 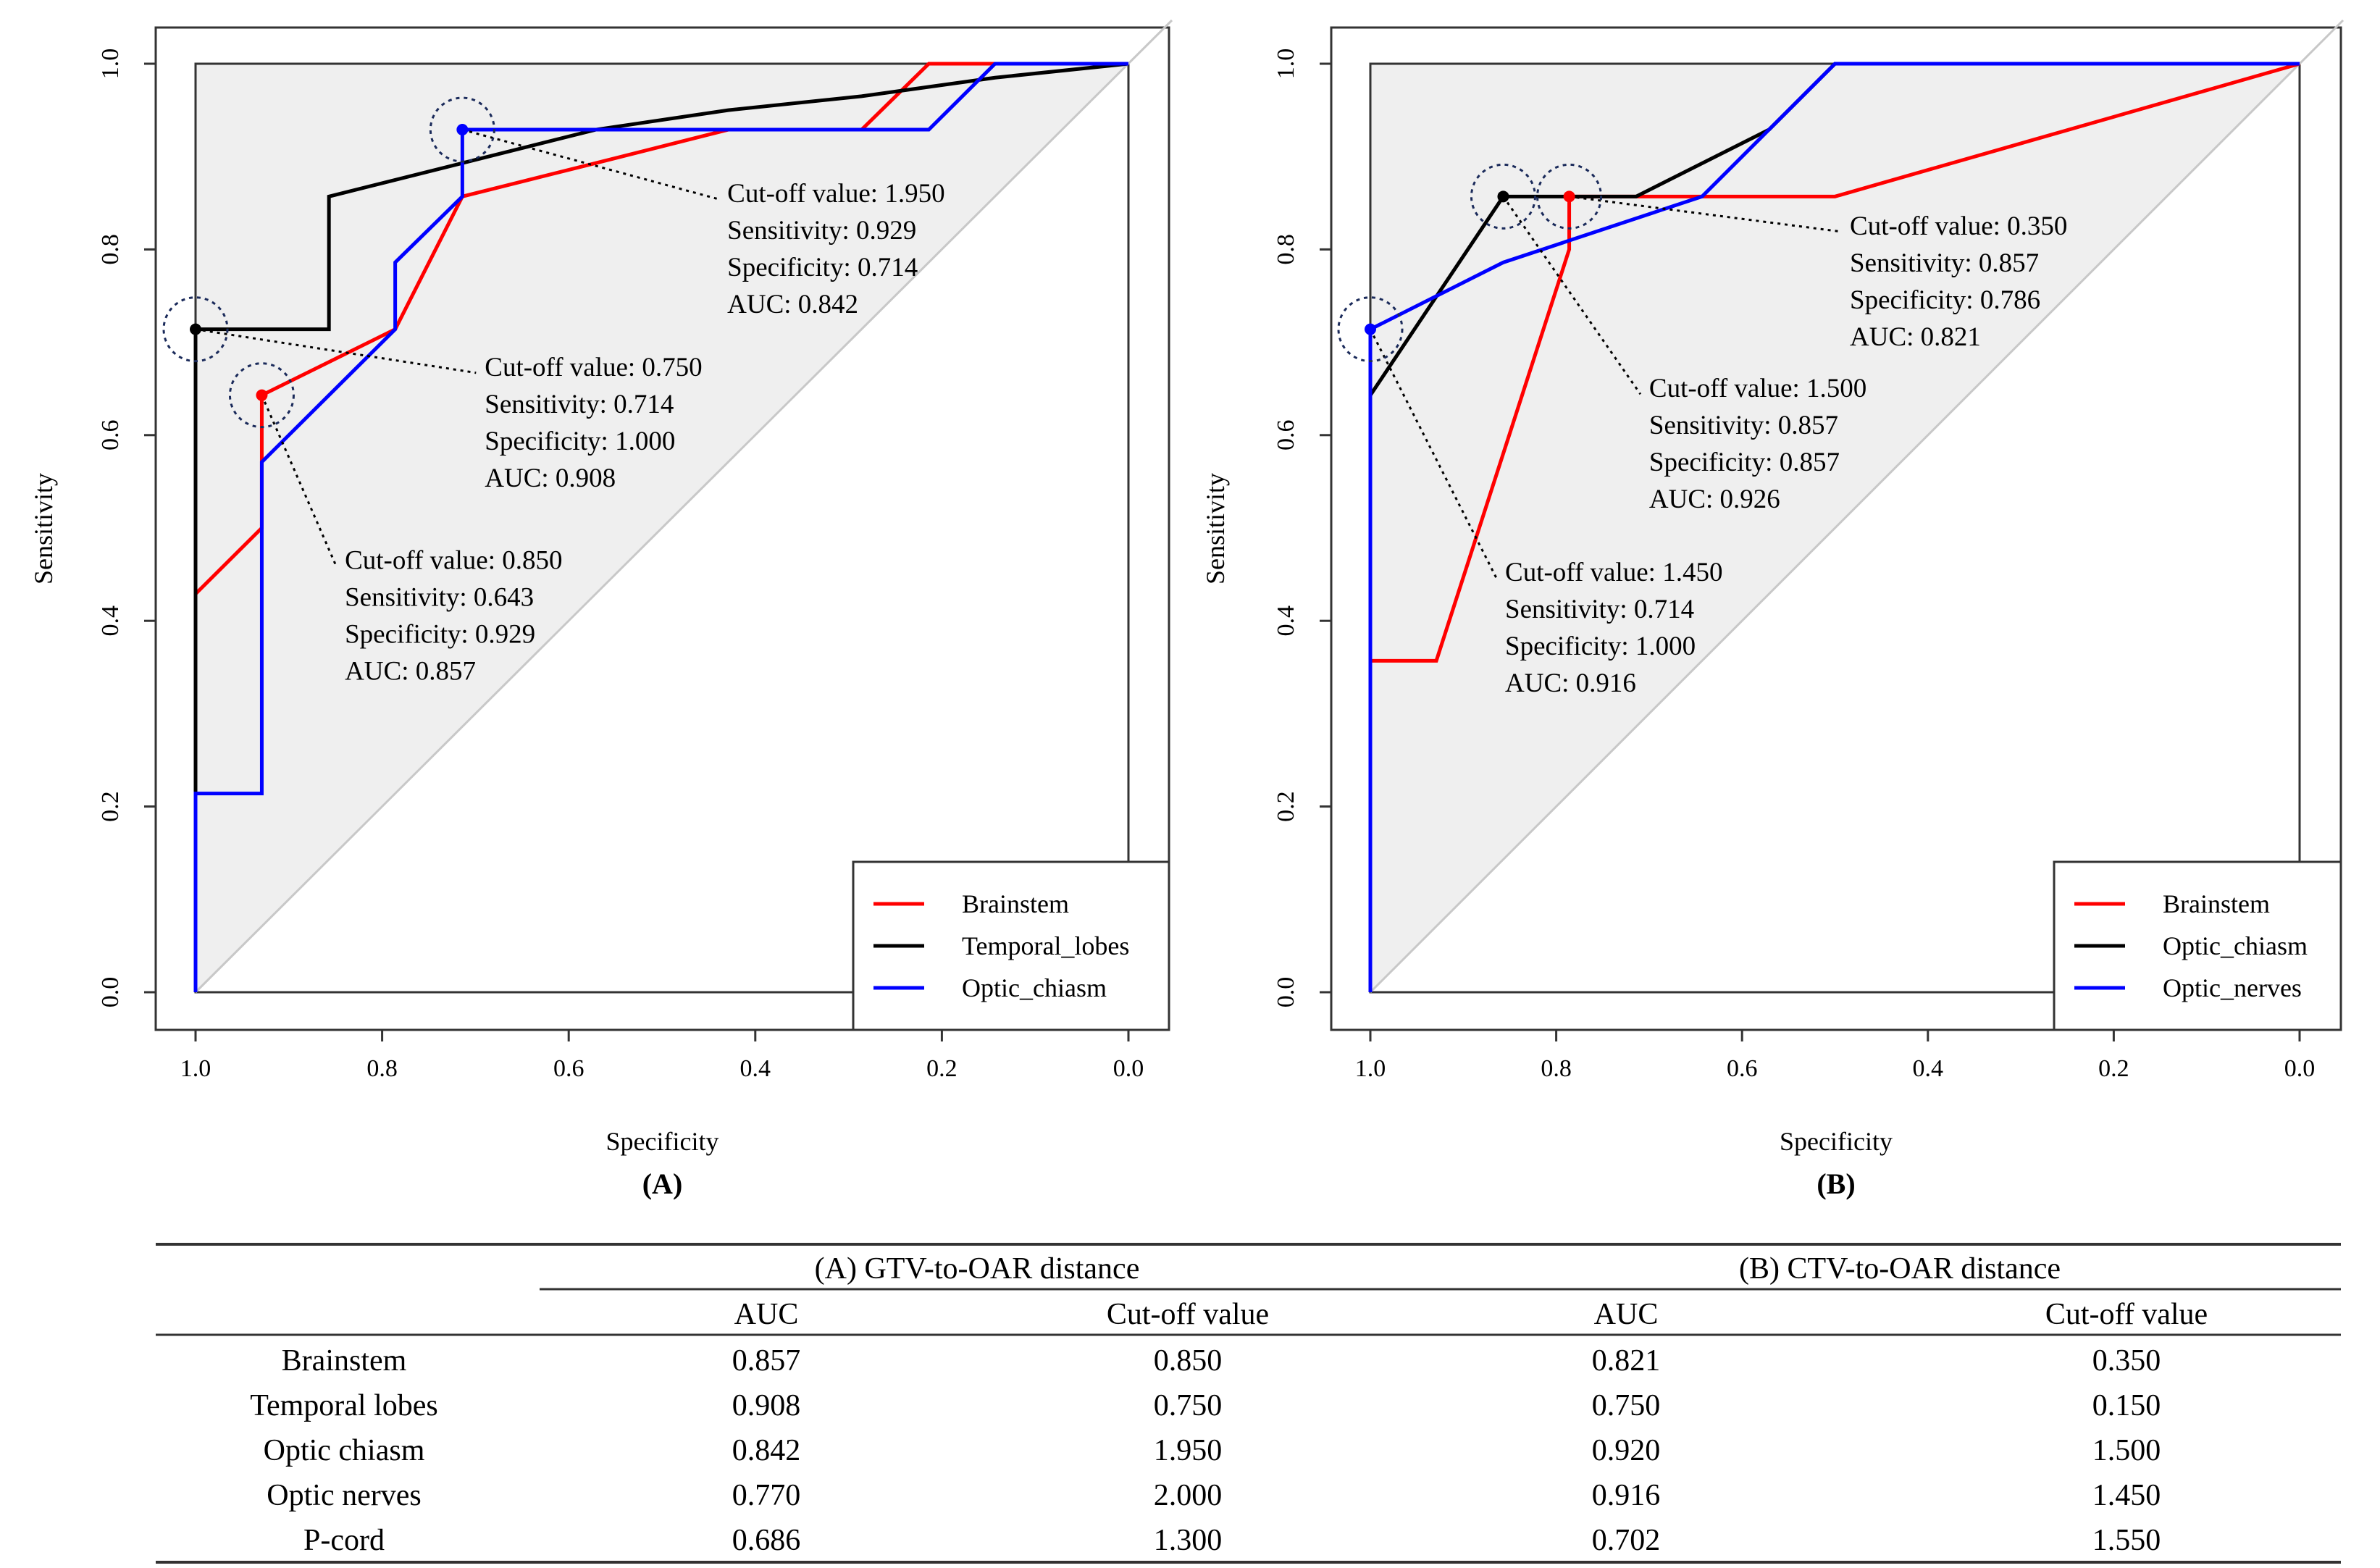 I want to click on table-cell: 0.821, so click(x=1626, y=1361).